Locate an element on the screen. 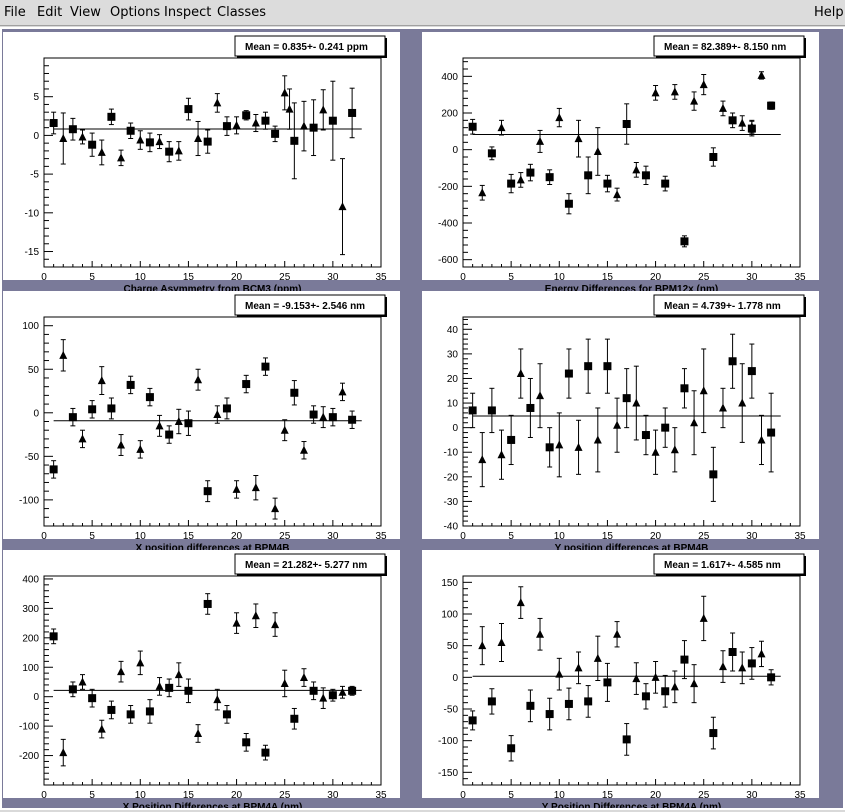 The width and height of the screenshot is (845, 812). x-axis-label: Energy Differences for BPM12x (nm) is located at coordinates (631, 289).